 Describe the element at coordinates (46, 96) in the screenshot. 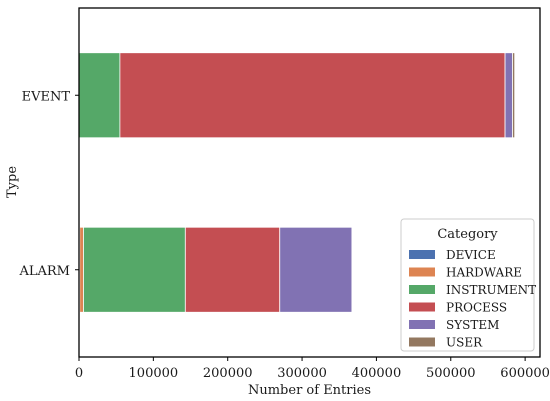

I see `y-tick-label-event: EVENT` at that location.